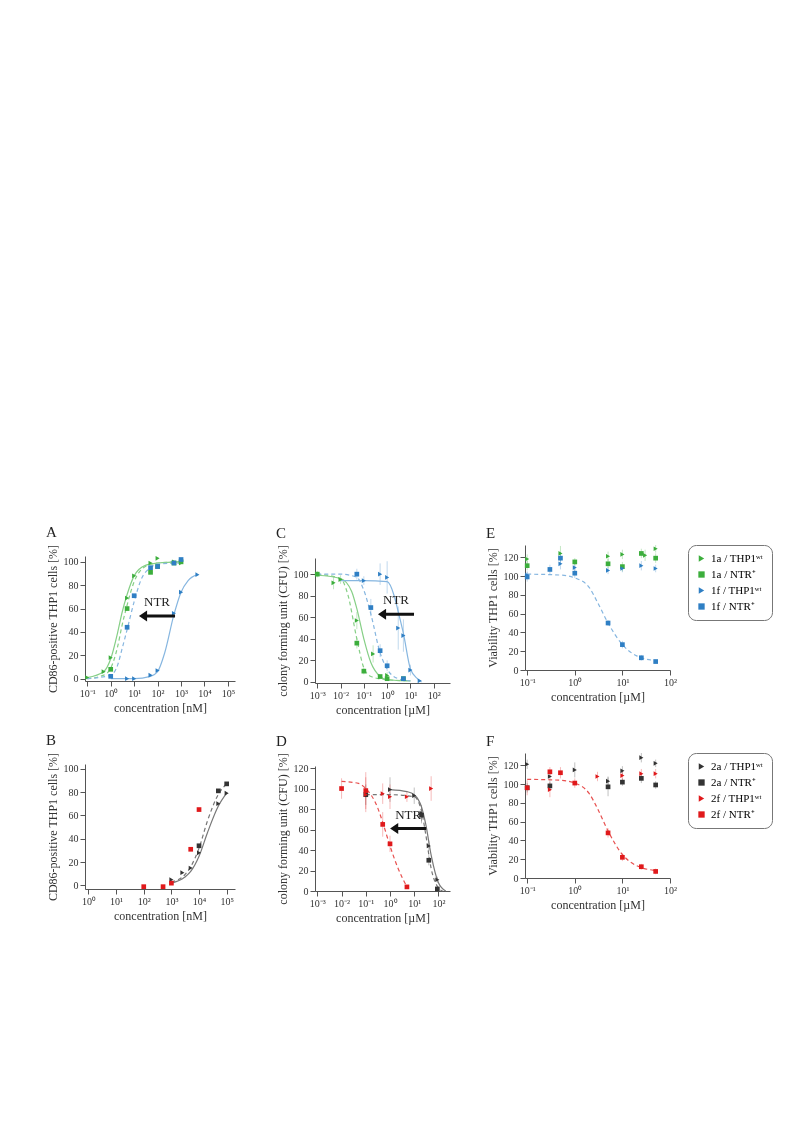  What do you see at coordinates (281, 740) in the screenshot?
I see `chart-title: D` at bounding box center [281, 740].